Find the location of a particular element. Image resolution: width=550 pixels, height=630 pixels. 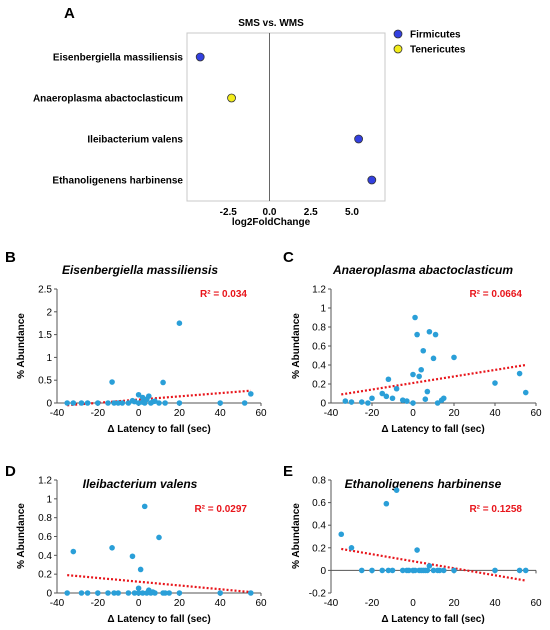

panel-a-letter: A is located at coordinates (69, 13).